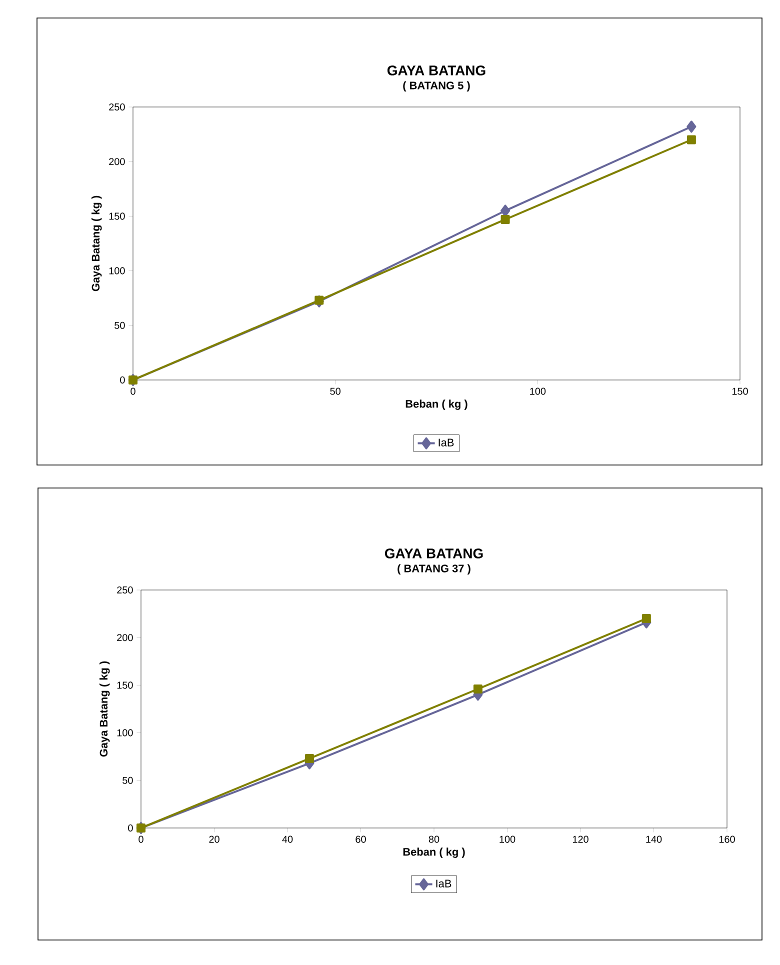 The image size is (780, 965). What do you see at coordinates (434, 569) in the screenshot?
I see `chart-subtitle: ( BATANG 37 )` at bounding box center [434, 569].